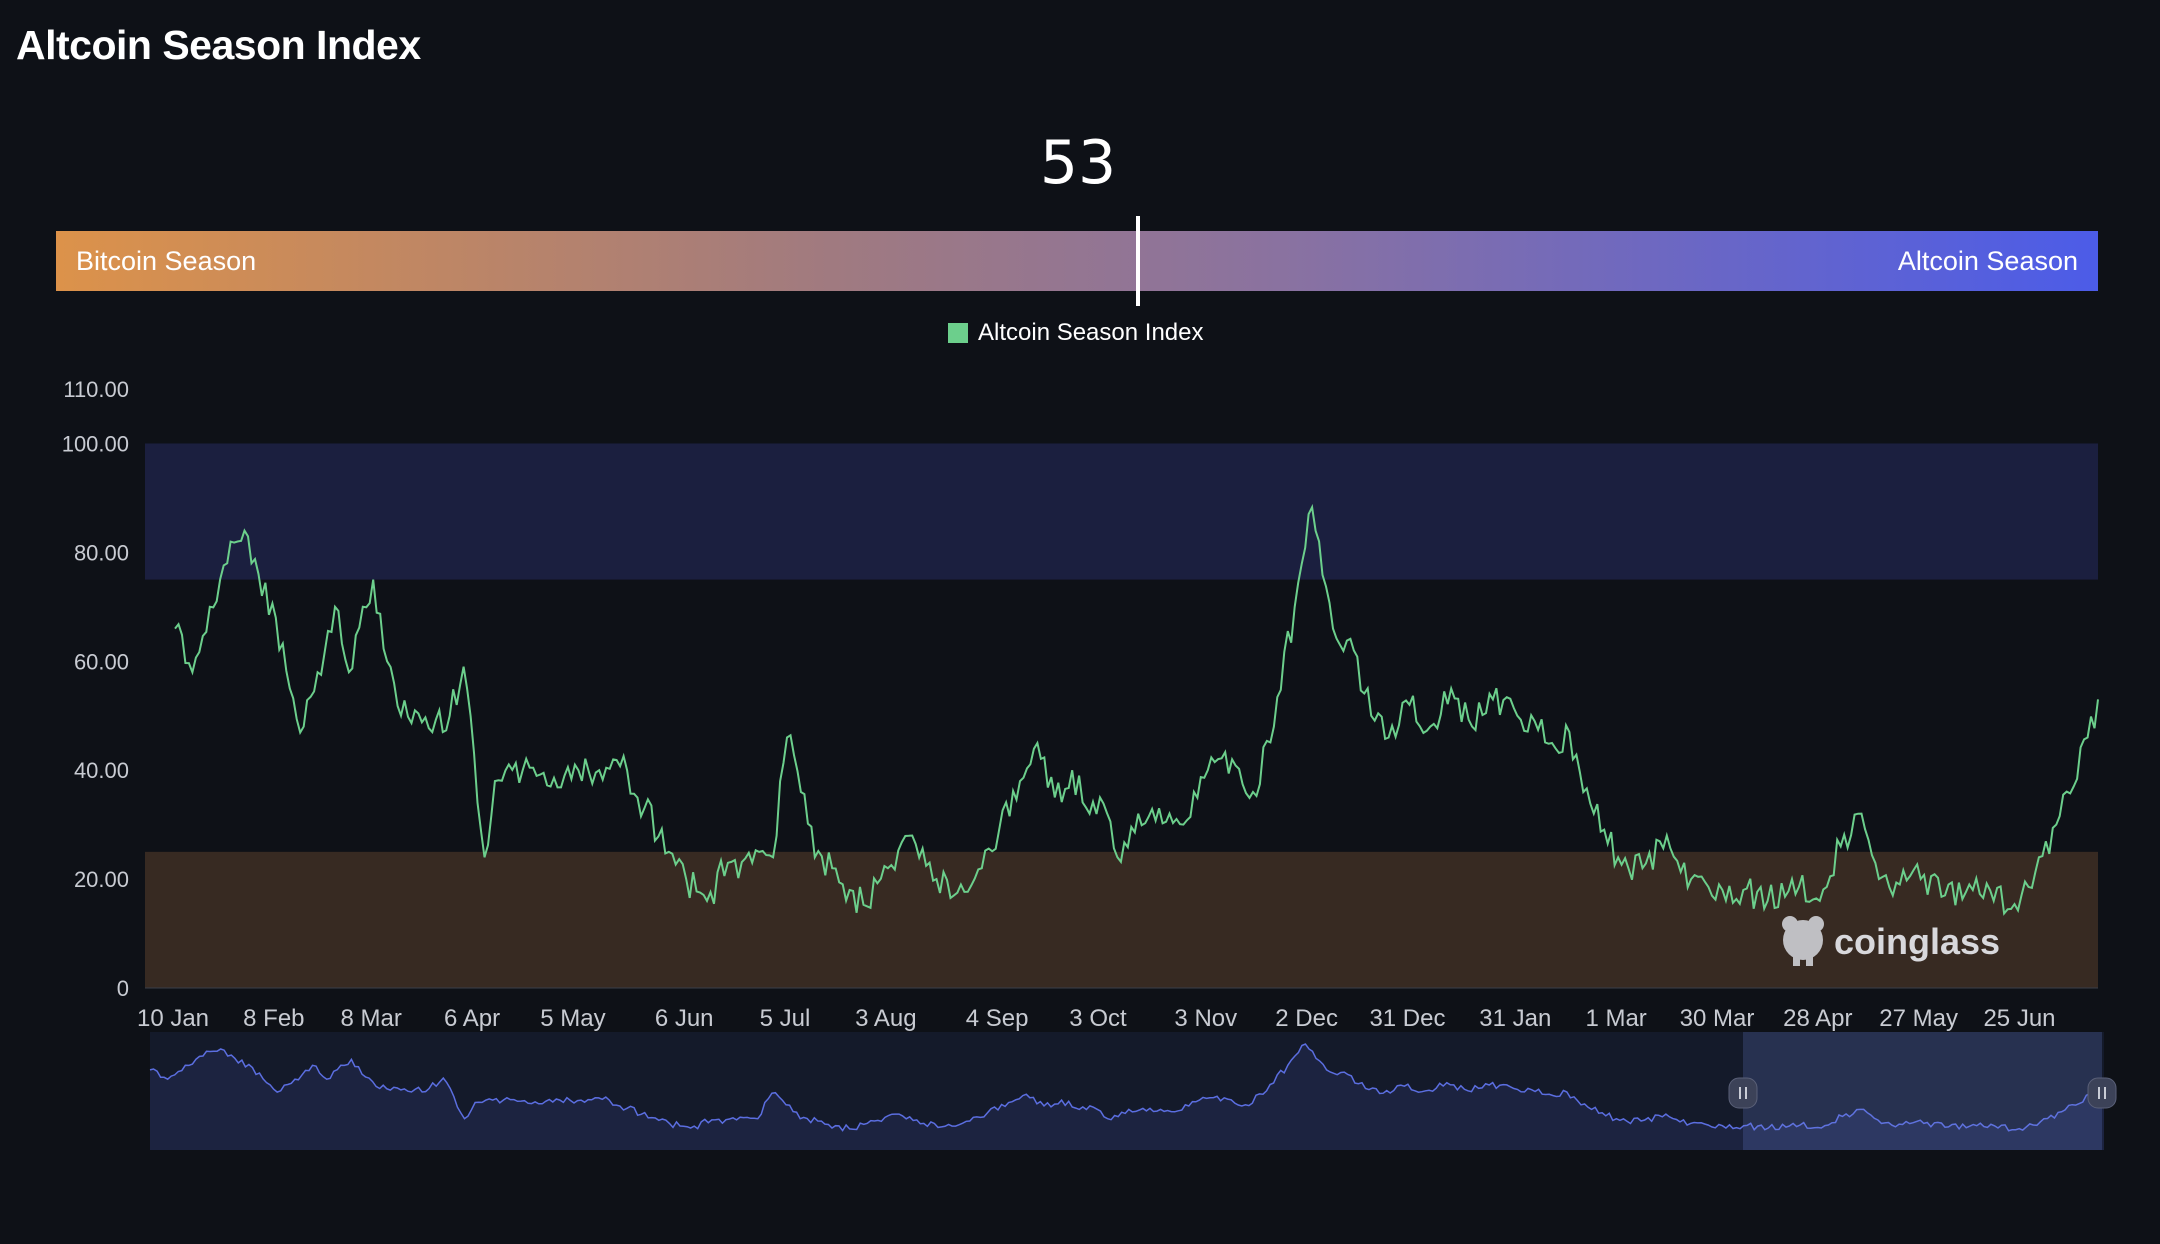 The image size is (2160, 1244). What do you see at coordinates (166, 261) in the screenshot?
I see `bitcoin-season-label: Bitcoin Season` at bounding box center [166, 261].